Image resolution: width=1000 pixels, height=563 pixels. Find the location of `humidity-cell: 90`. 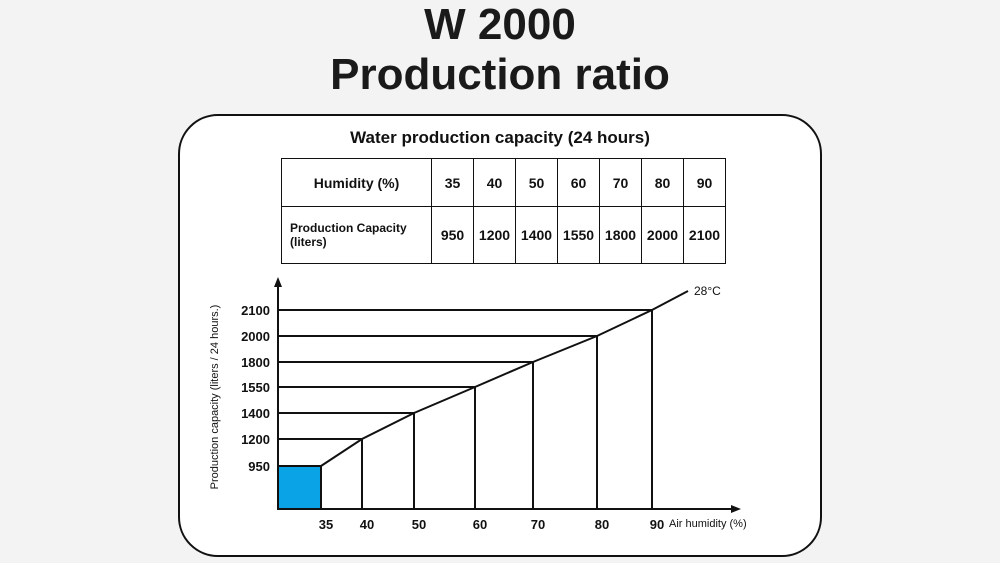

humidity-cell: 90 is located at coordinates (704, 182).